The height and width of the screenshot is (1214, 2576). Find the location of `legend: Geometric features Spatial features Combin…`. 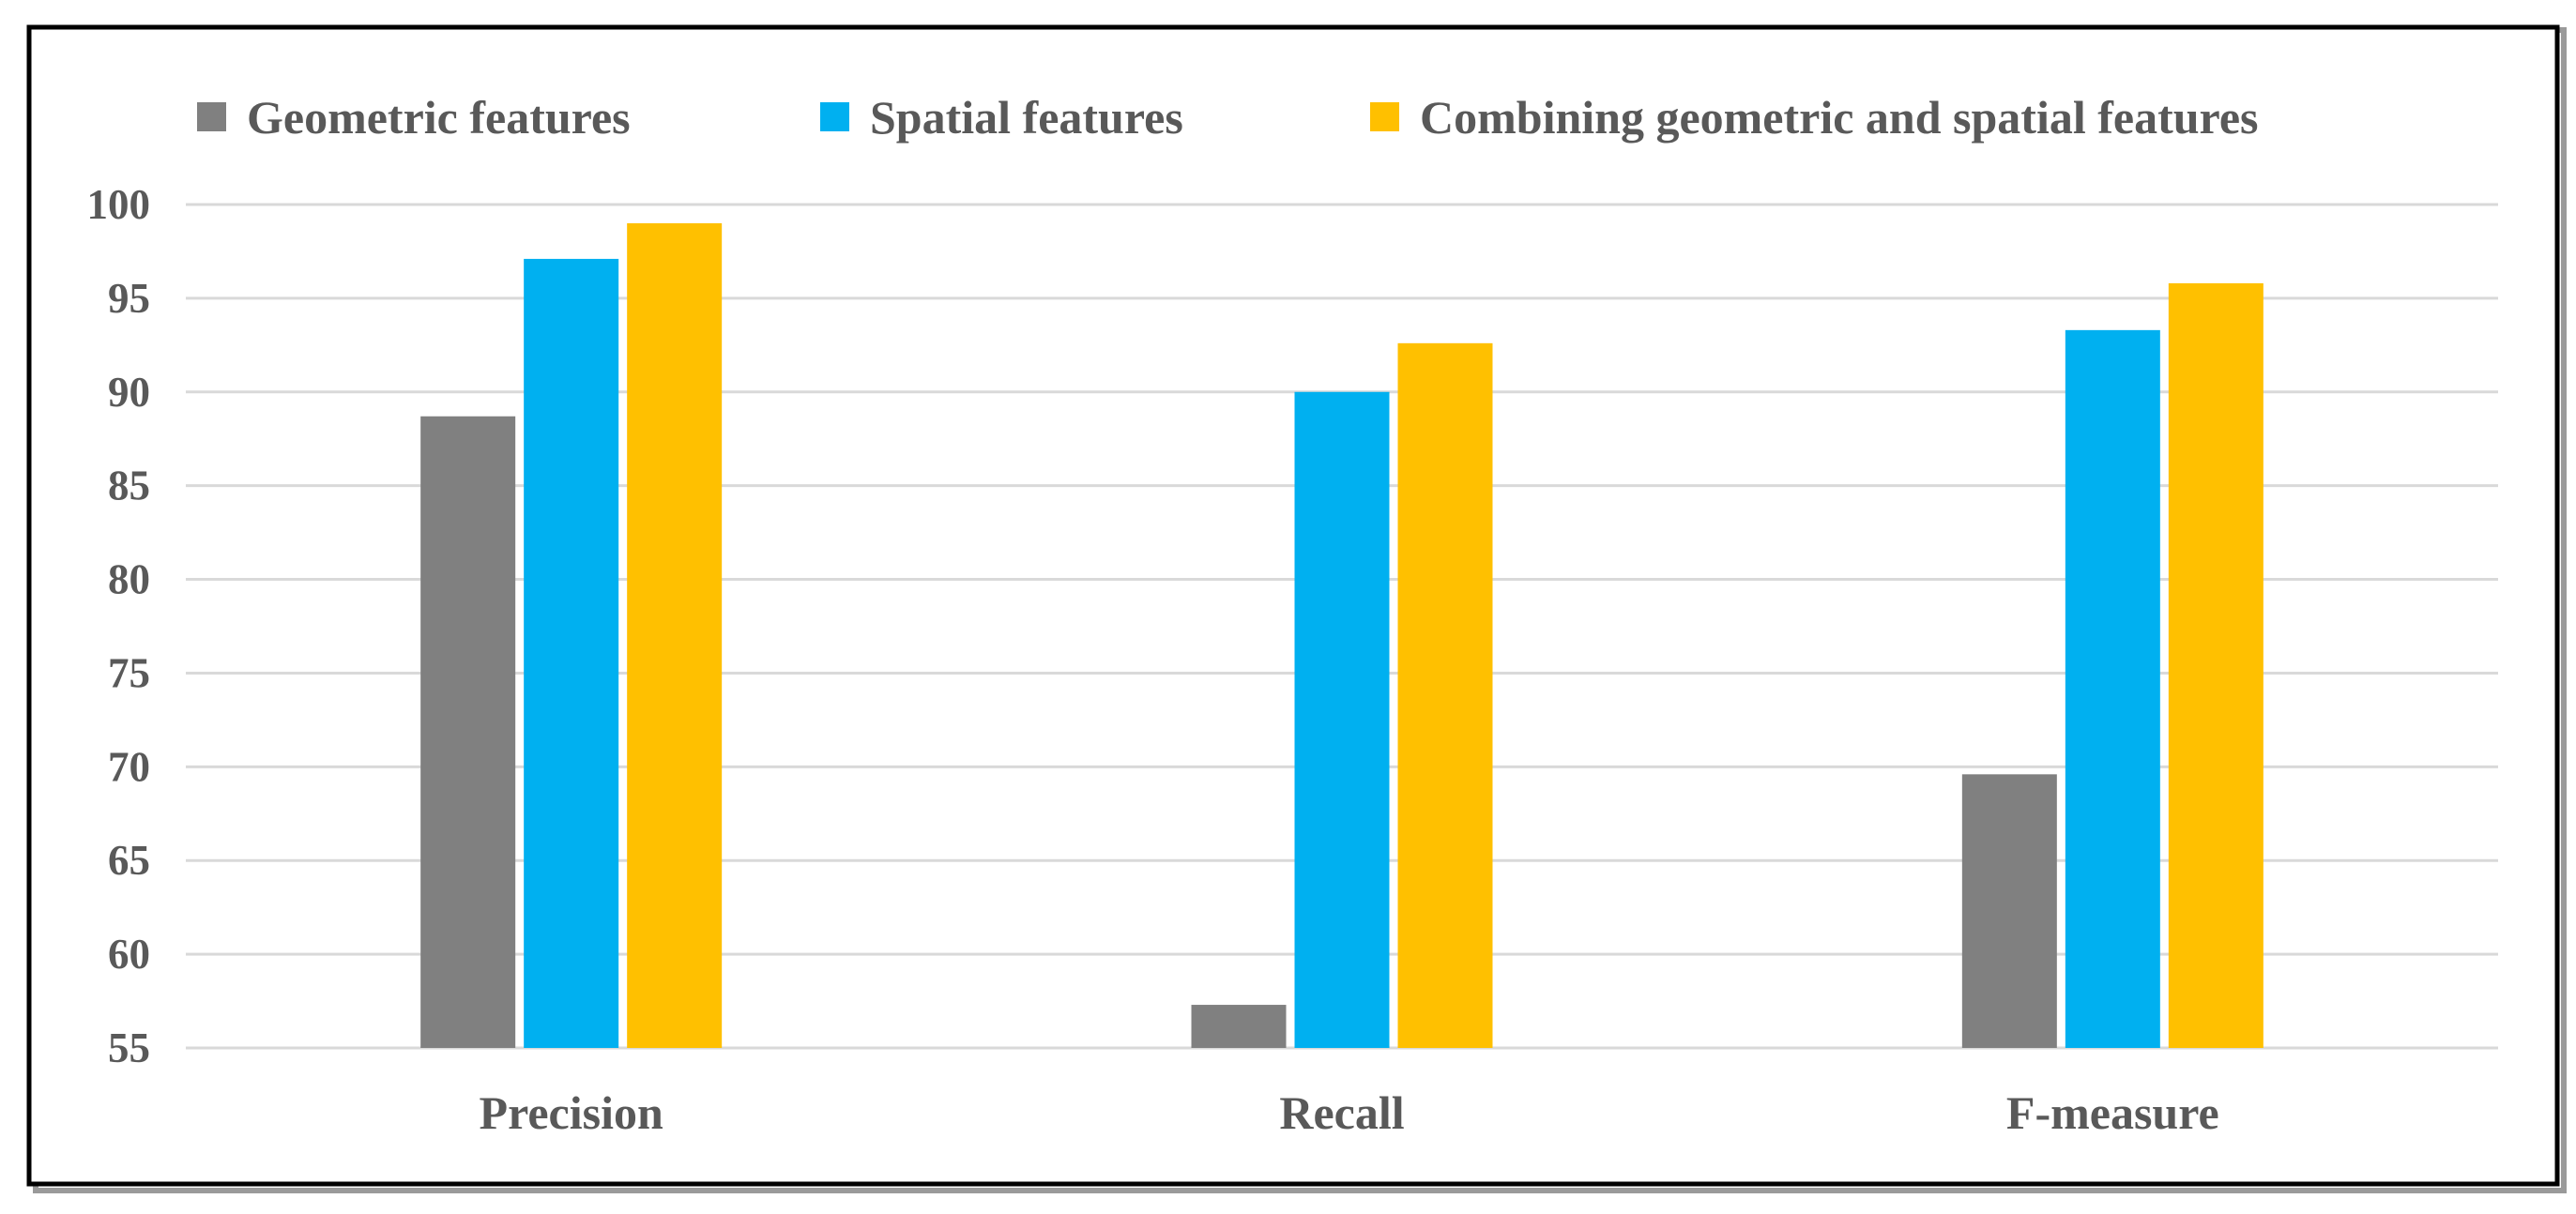

legend: Geometric features Spatial features Combin… is located at coordinates (1227, 117).